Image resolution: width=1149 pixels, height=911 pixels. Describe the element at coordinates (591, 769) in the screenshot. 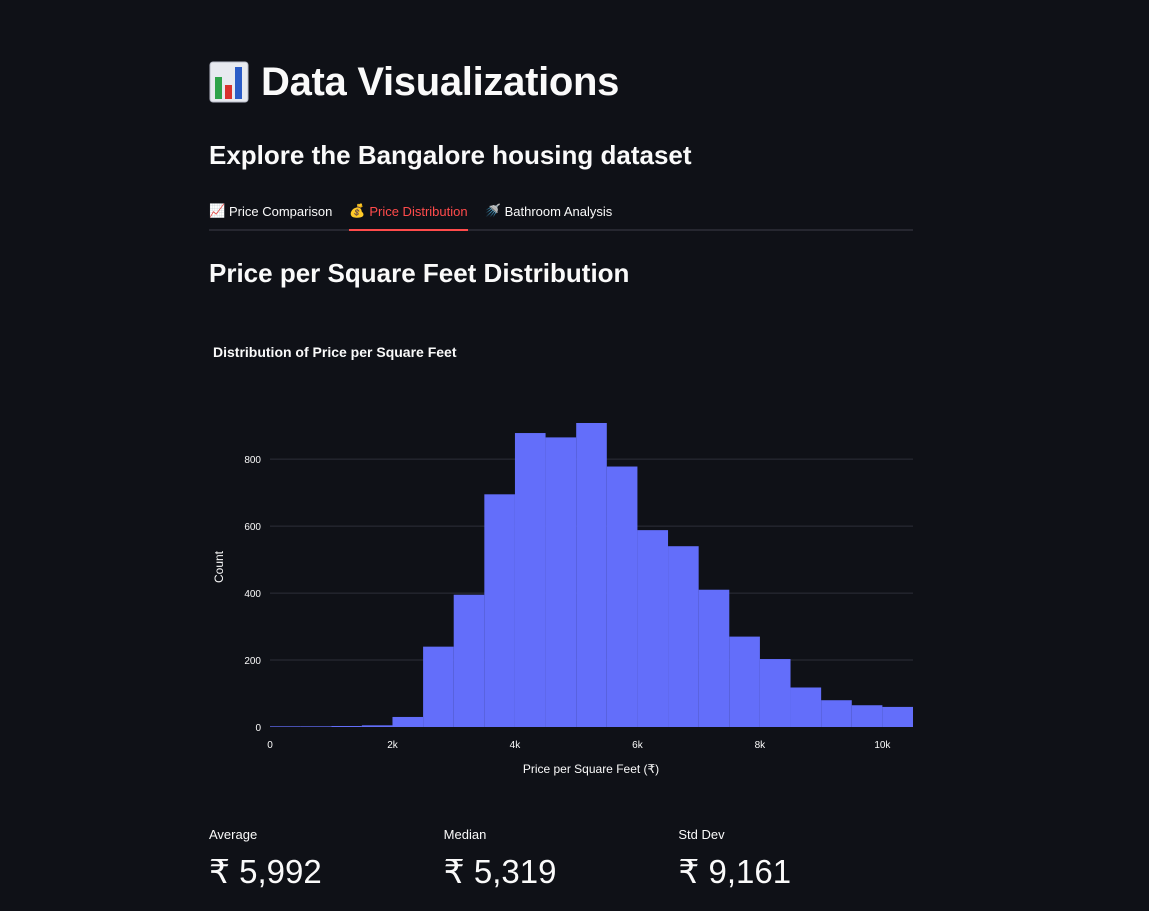

I see `x-axis-label: Price per Square Feet (₹)` at that location.